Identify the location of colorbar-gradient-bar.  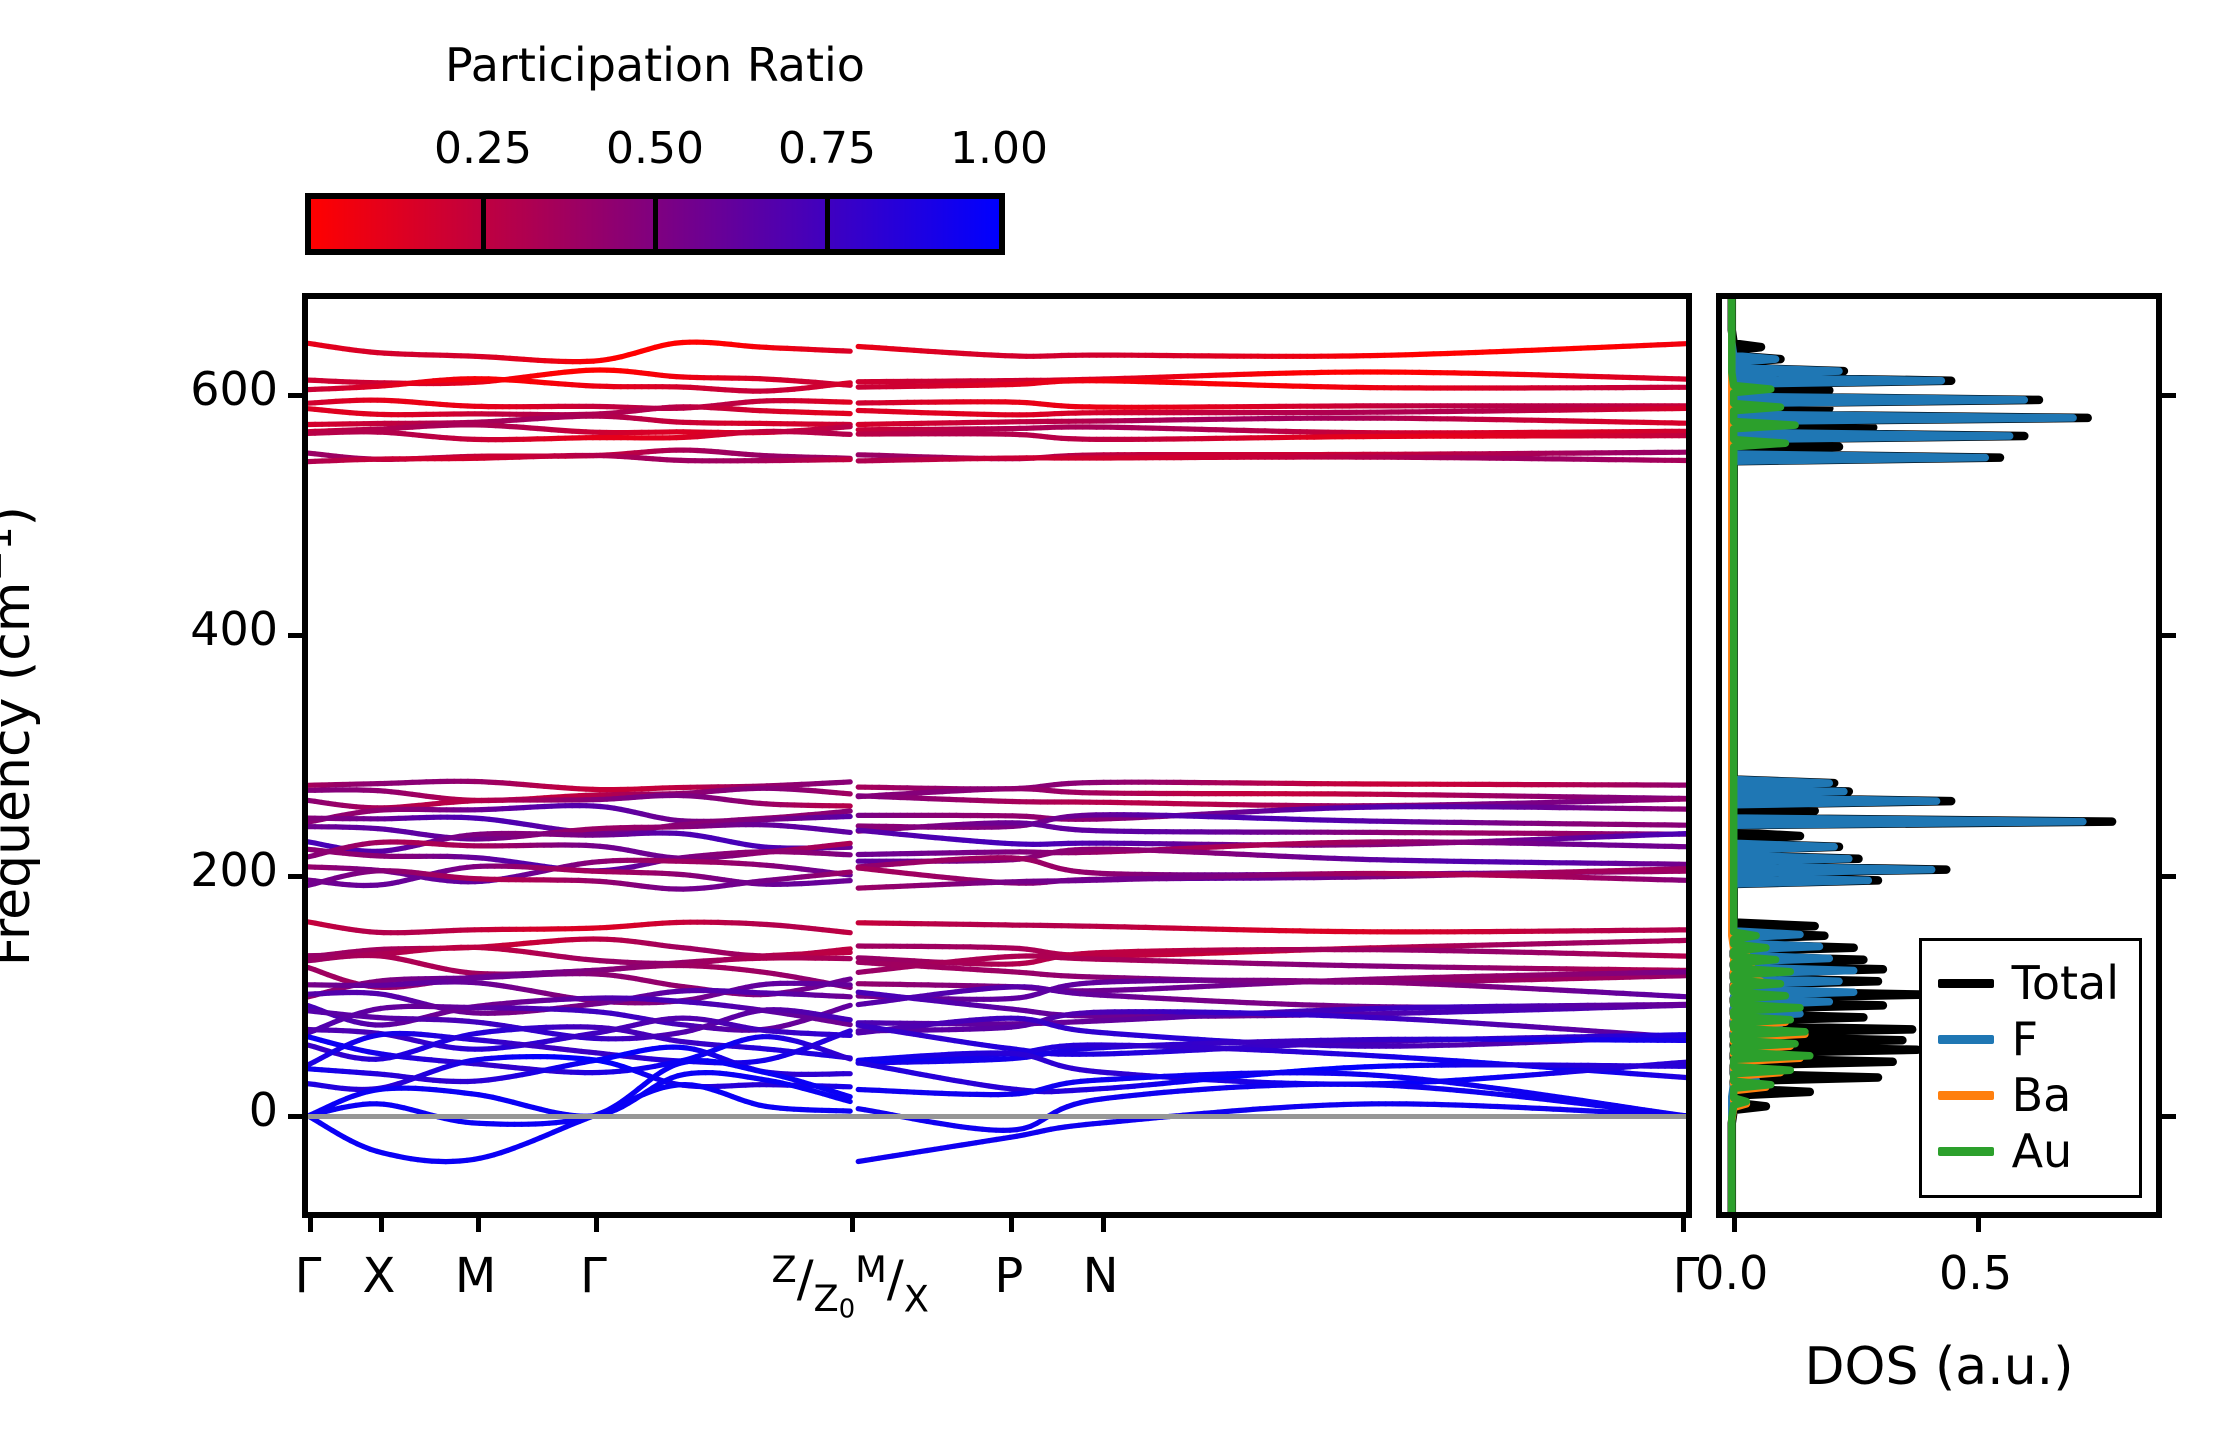
(655, 224).